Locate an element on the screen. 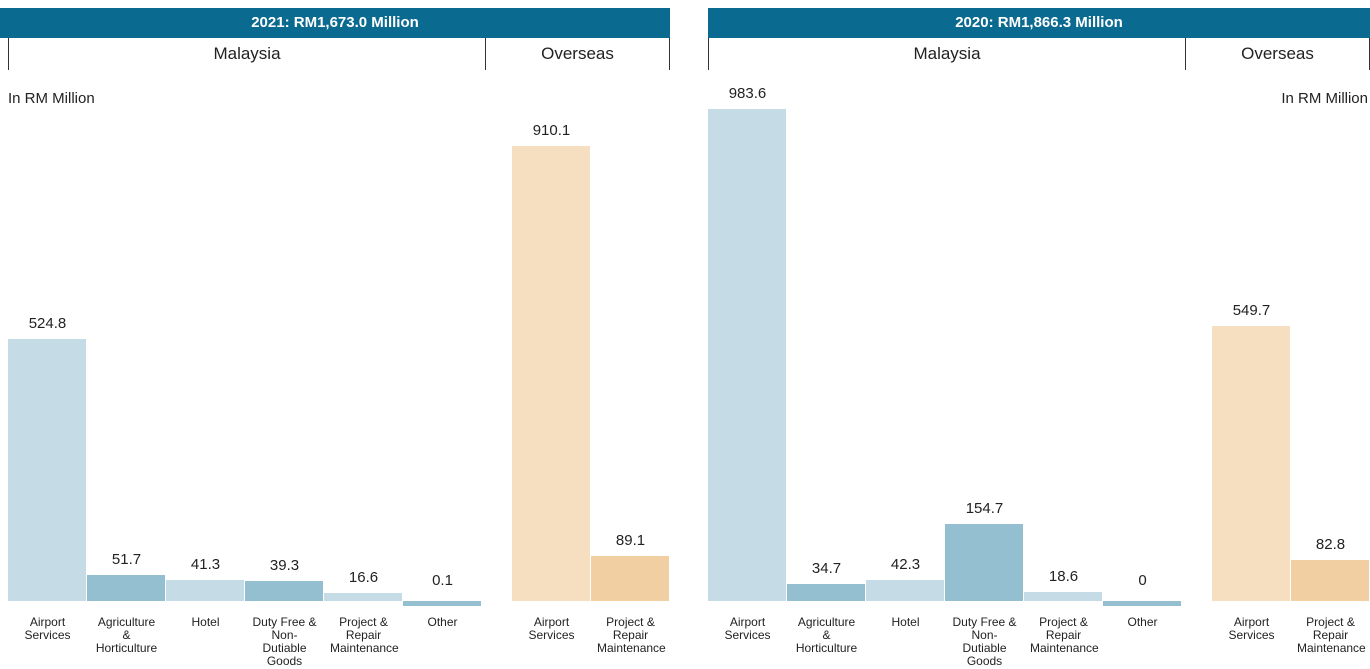  panel-title: 2021: RM1,673.0 Million is located at coordinates (335, 23).